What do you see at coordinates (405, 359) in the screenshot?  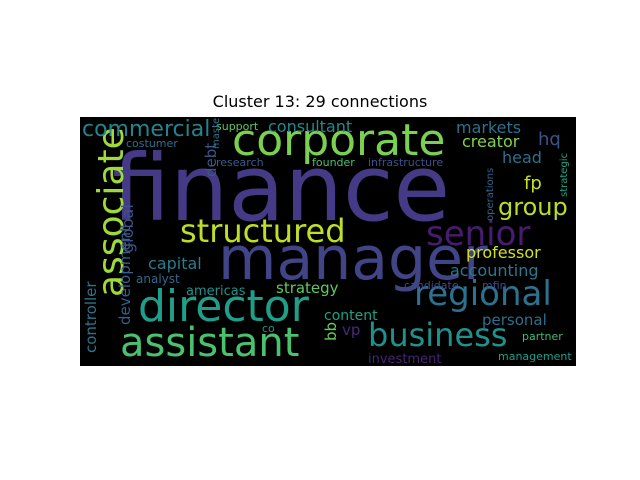 I see `cloud-word-investment: investment` at bounding box center [405, 359].